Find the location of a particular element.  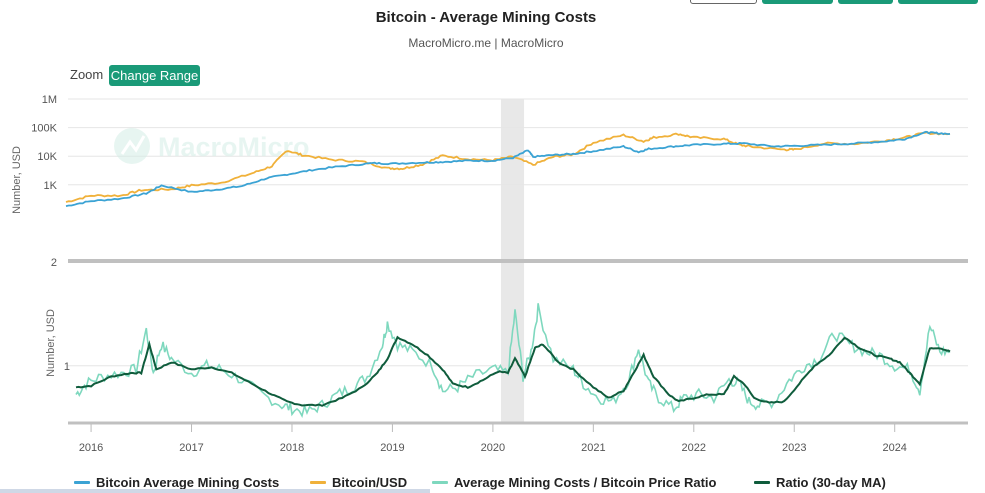

y-tick-label: 10K is located at coordinates (47, 157).